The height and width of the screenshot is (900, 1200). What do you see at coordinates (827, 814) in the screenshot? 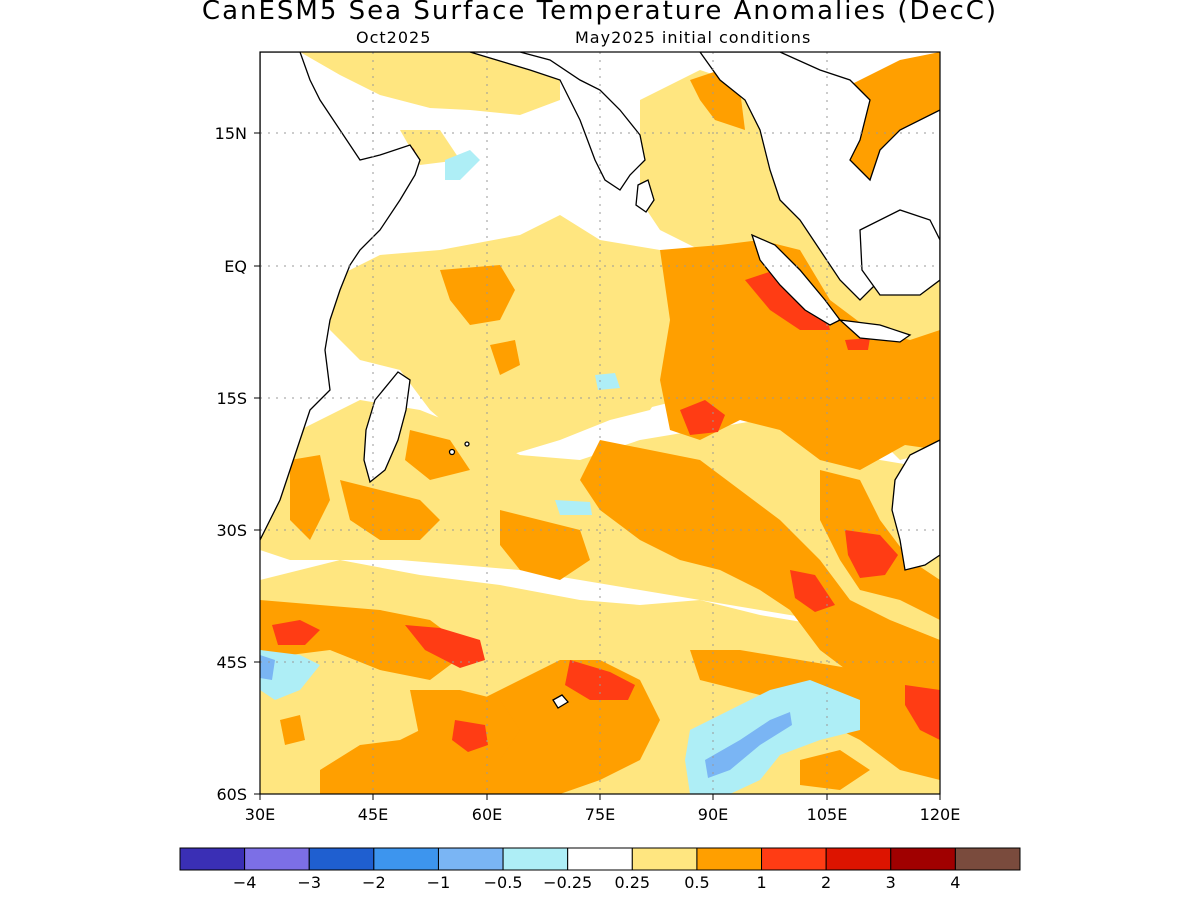
I see `x-tick-label: 105E` at bounding box center [827, 814].